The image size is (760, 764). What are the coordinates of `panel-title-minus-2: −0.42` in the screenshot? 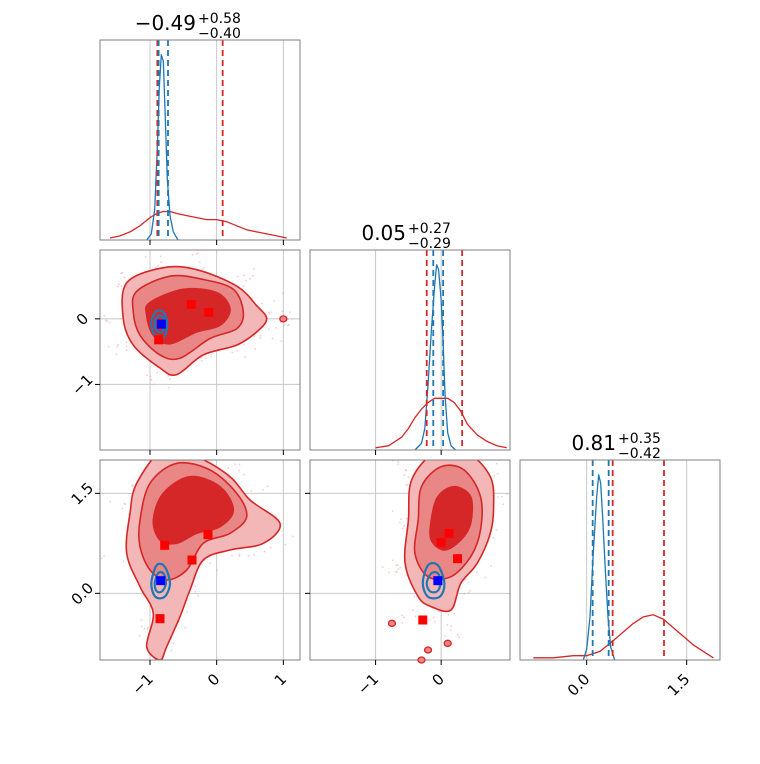 It's located at (639, 454).